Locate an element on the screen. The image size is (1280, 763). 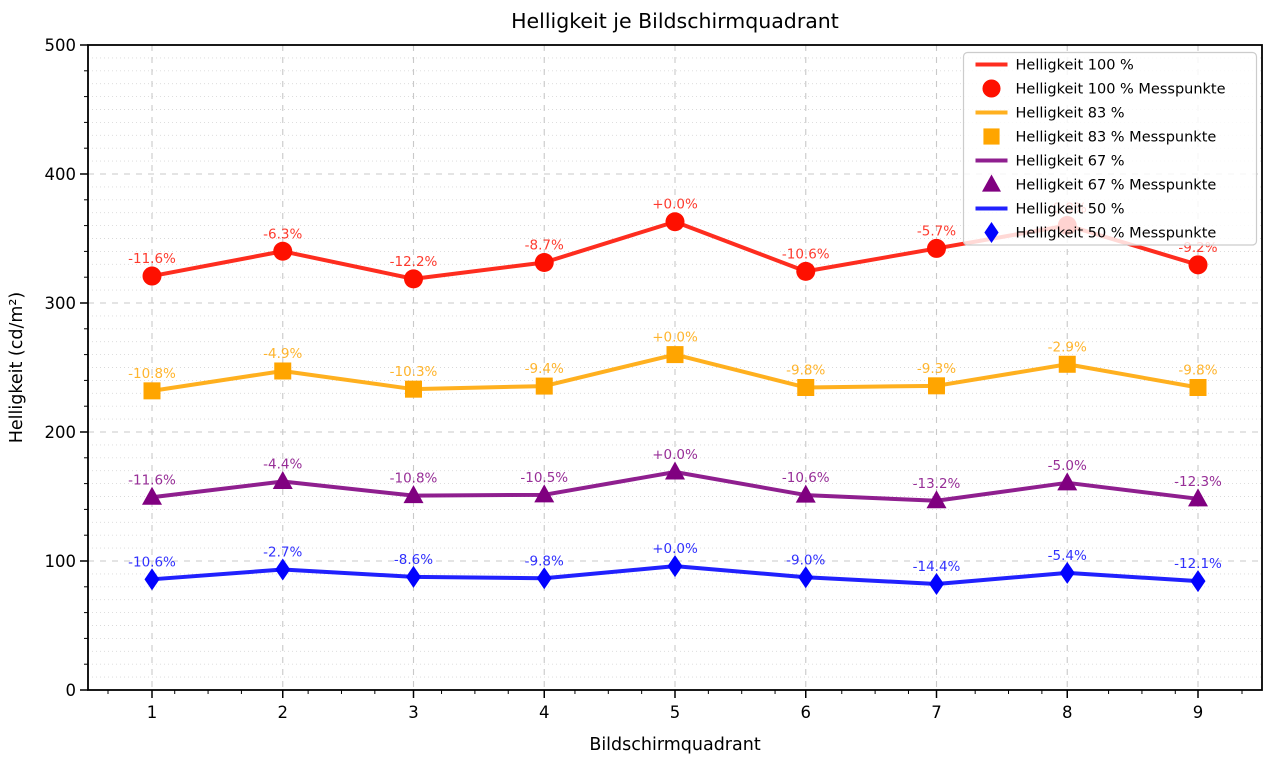
x-tick-label: 2 is located at coordinates (283, 712).